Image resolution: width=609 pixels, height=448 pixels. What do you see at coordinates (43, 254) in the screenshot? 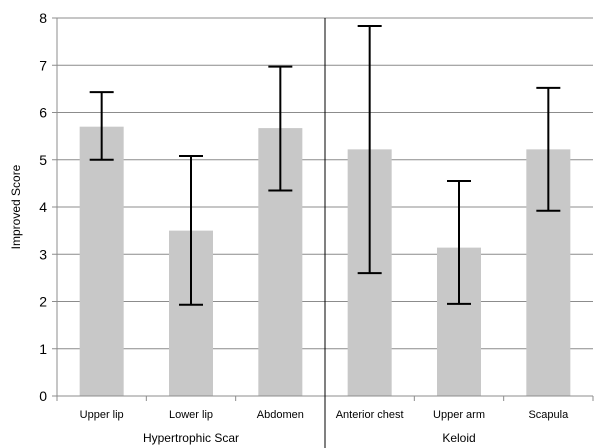
I see `y-tick-label: 3` at bounding box center [43, 254].